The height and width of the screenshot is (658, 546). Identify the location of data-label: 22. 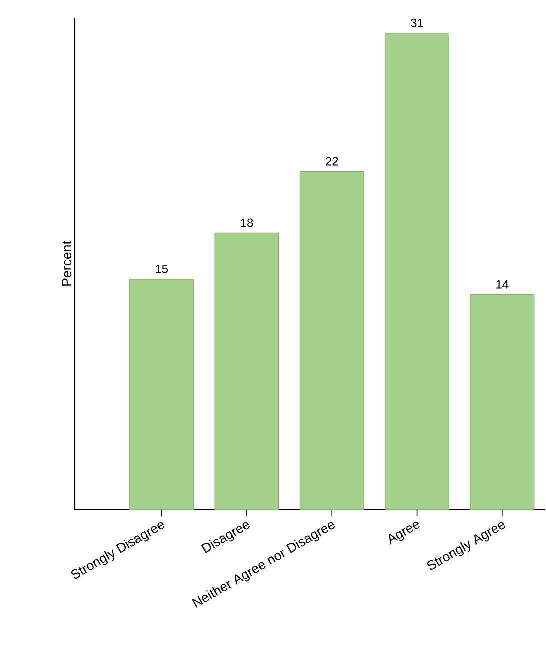
(332, 161).